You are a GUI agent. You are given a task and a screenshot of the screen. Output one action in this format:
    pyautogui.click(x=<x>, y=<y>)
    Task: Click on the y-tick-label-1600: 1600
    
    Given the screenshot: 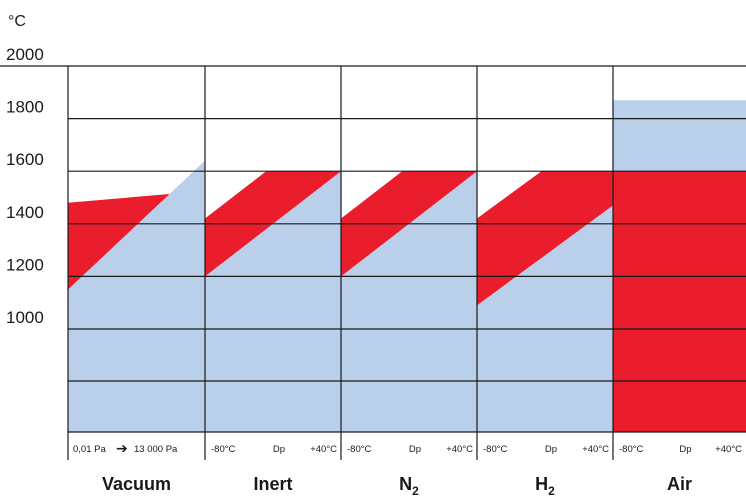 What is the action you would take?
    pyautogui.click(x=25, y=159)
    